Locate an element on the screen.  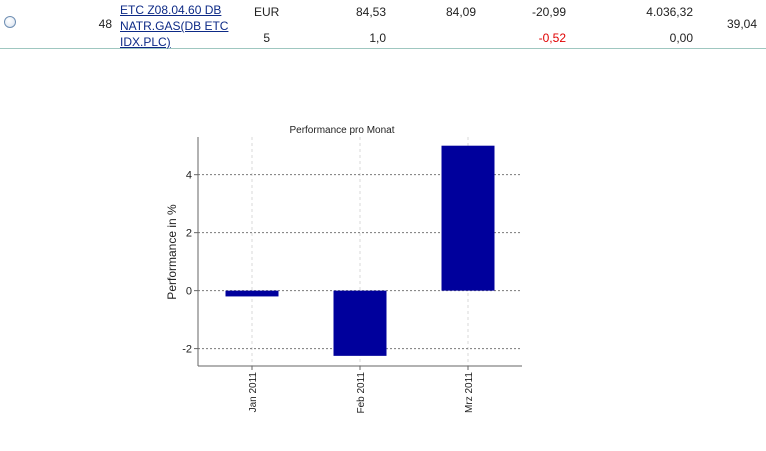
y-tick-label: 2 is located at coordinates (189, 234).